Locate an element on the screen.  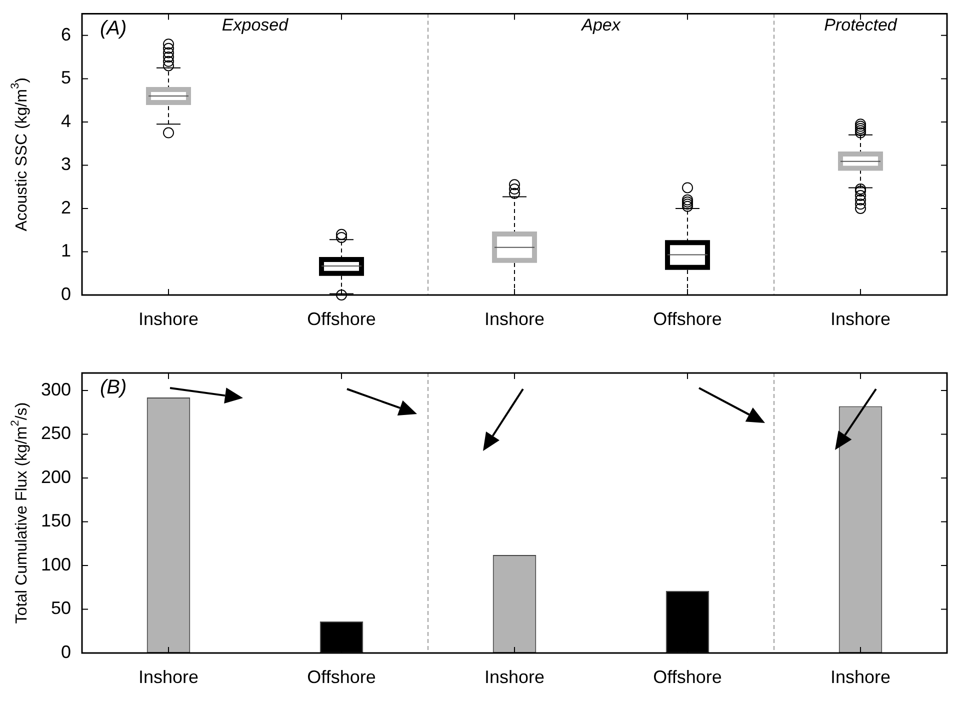
annotation: Exposed is located at coordinates (255, 25).